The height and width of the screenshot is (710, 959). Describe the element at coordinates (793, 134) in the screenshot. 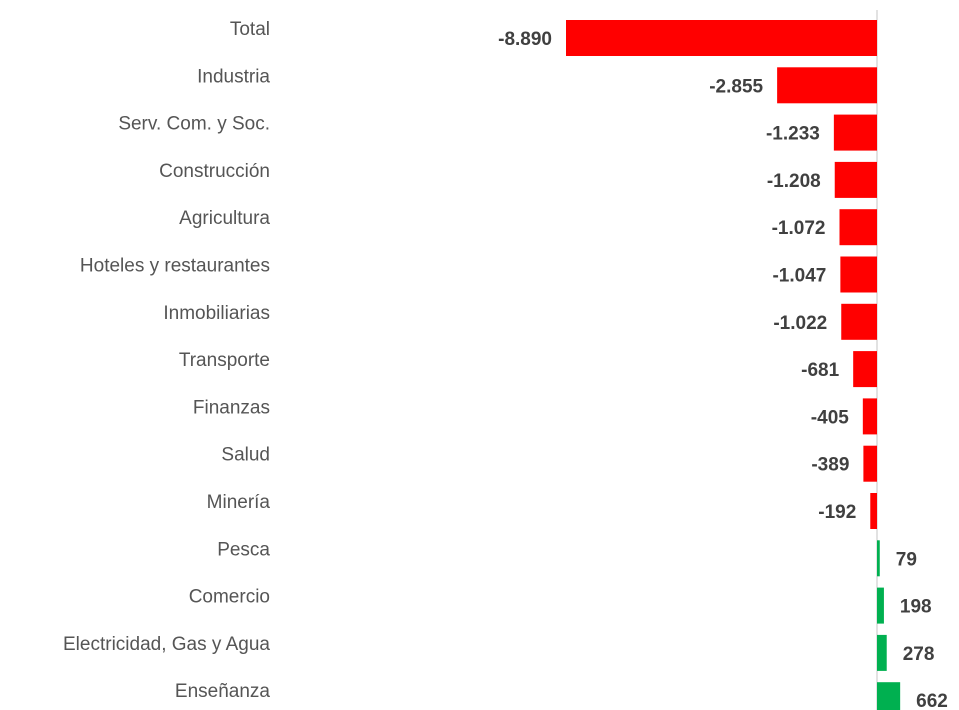

I see `value-label: -1.233` at that location.